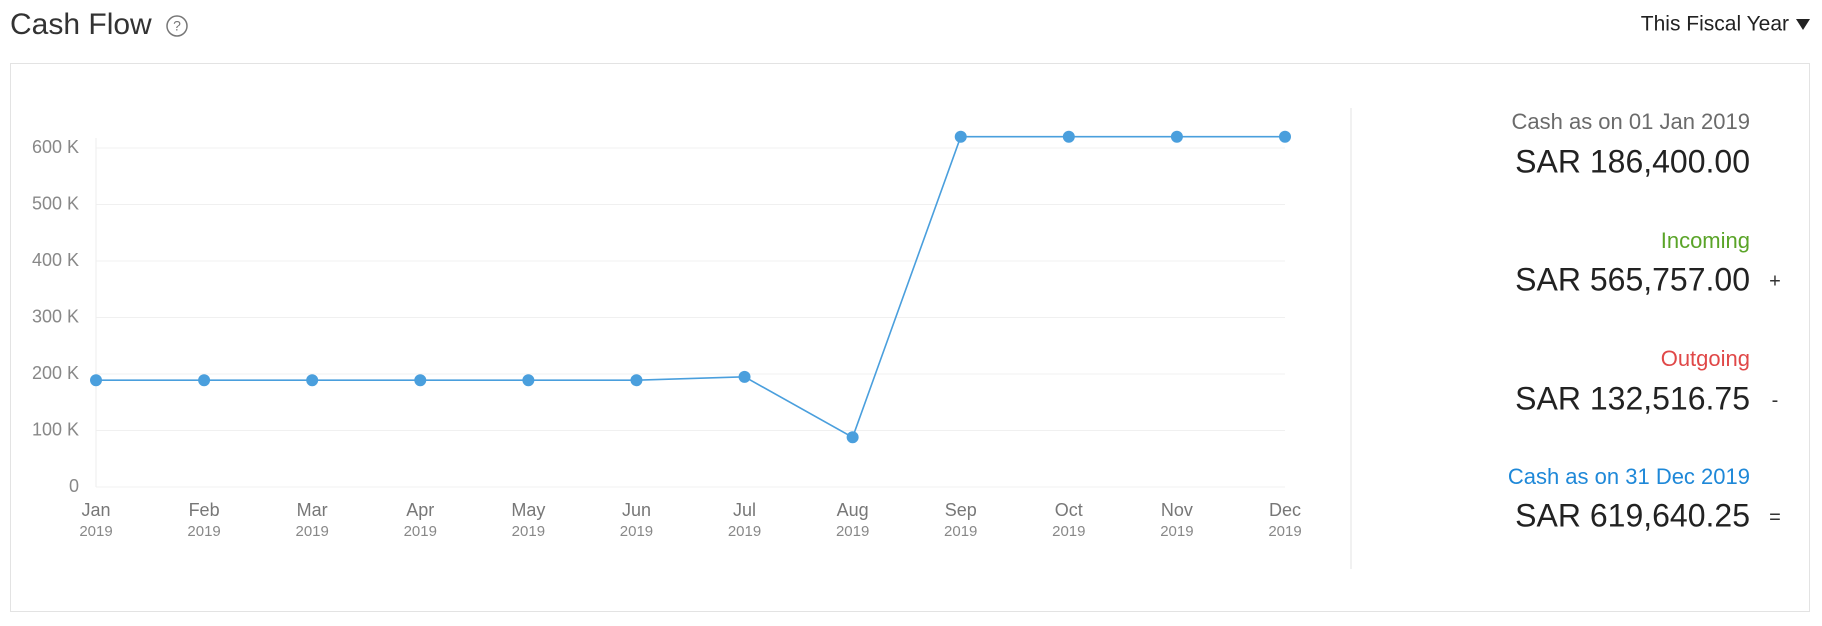 The width and height of the screenshot is (1822, 626). I want to click on x-tick-label: Feb, so click(204, 510).